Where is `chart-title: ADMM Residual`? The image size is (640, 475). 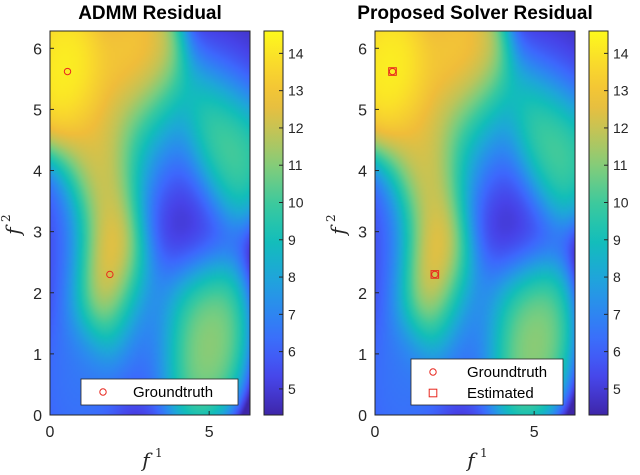
chart-title: ADMM Residual is located at coordinates (150, 13).